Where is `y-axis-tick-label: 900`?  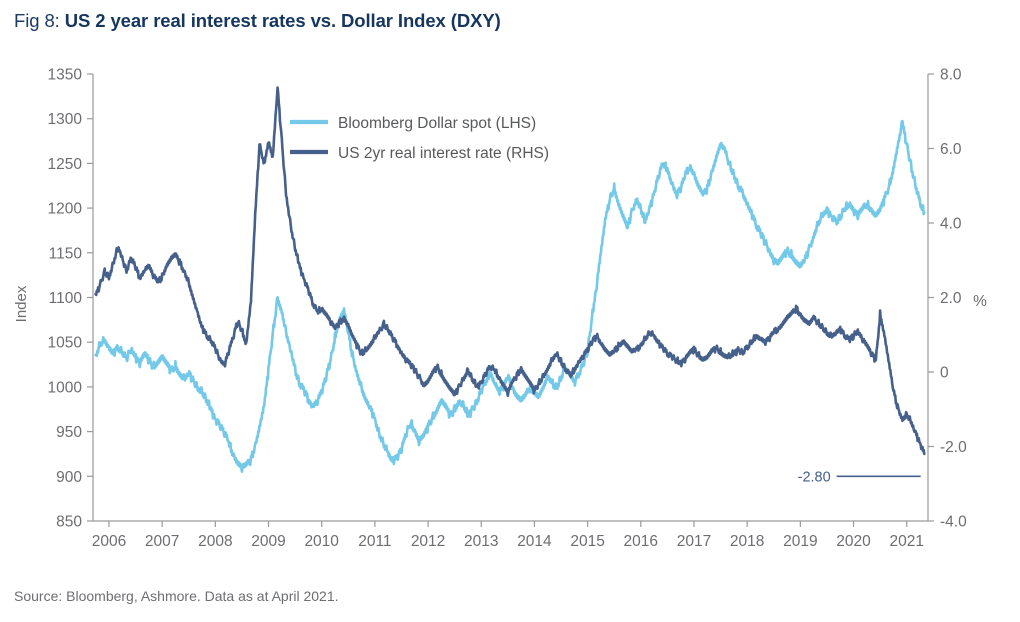 y-axis-tick-label: 900 is located at coordinates (69, 477).